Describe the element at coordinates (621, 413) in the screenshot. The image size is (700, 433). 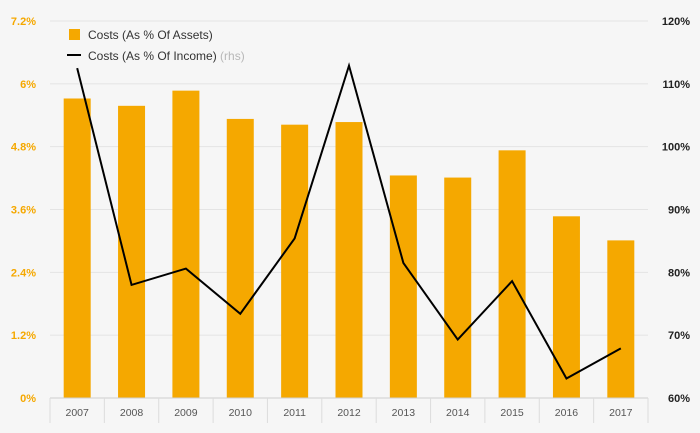
I see `x-tick-label: 2017` at that location.